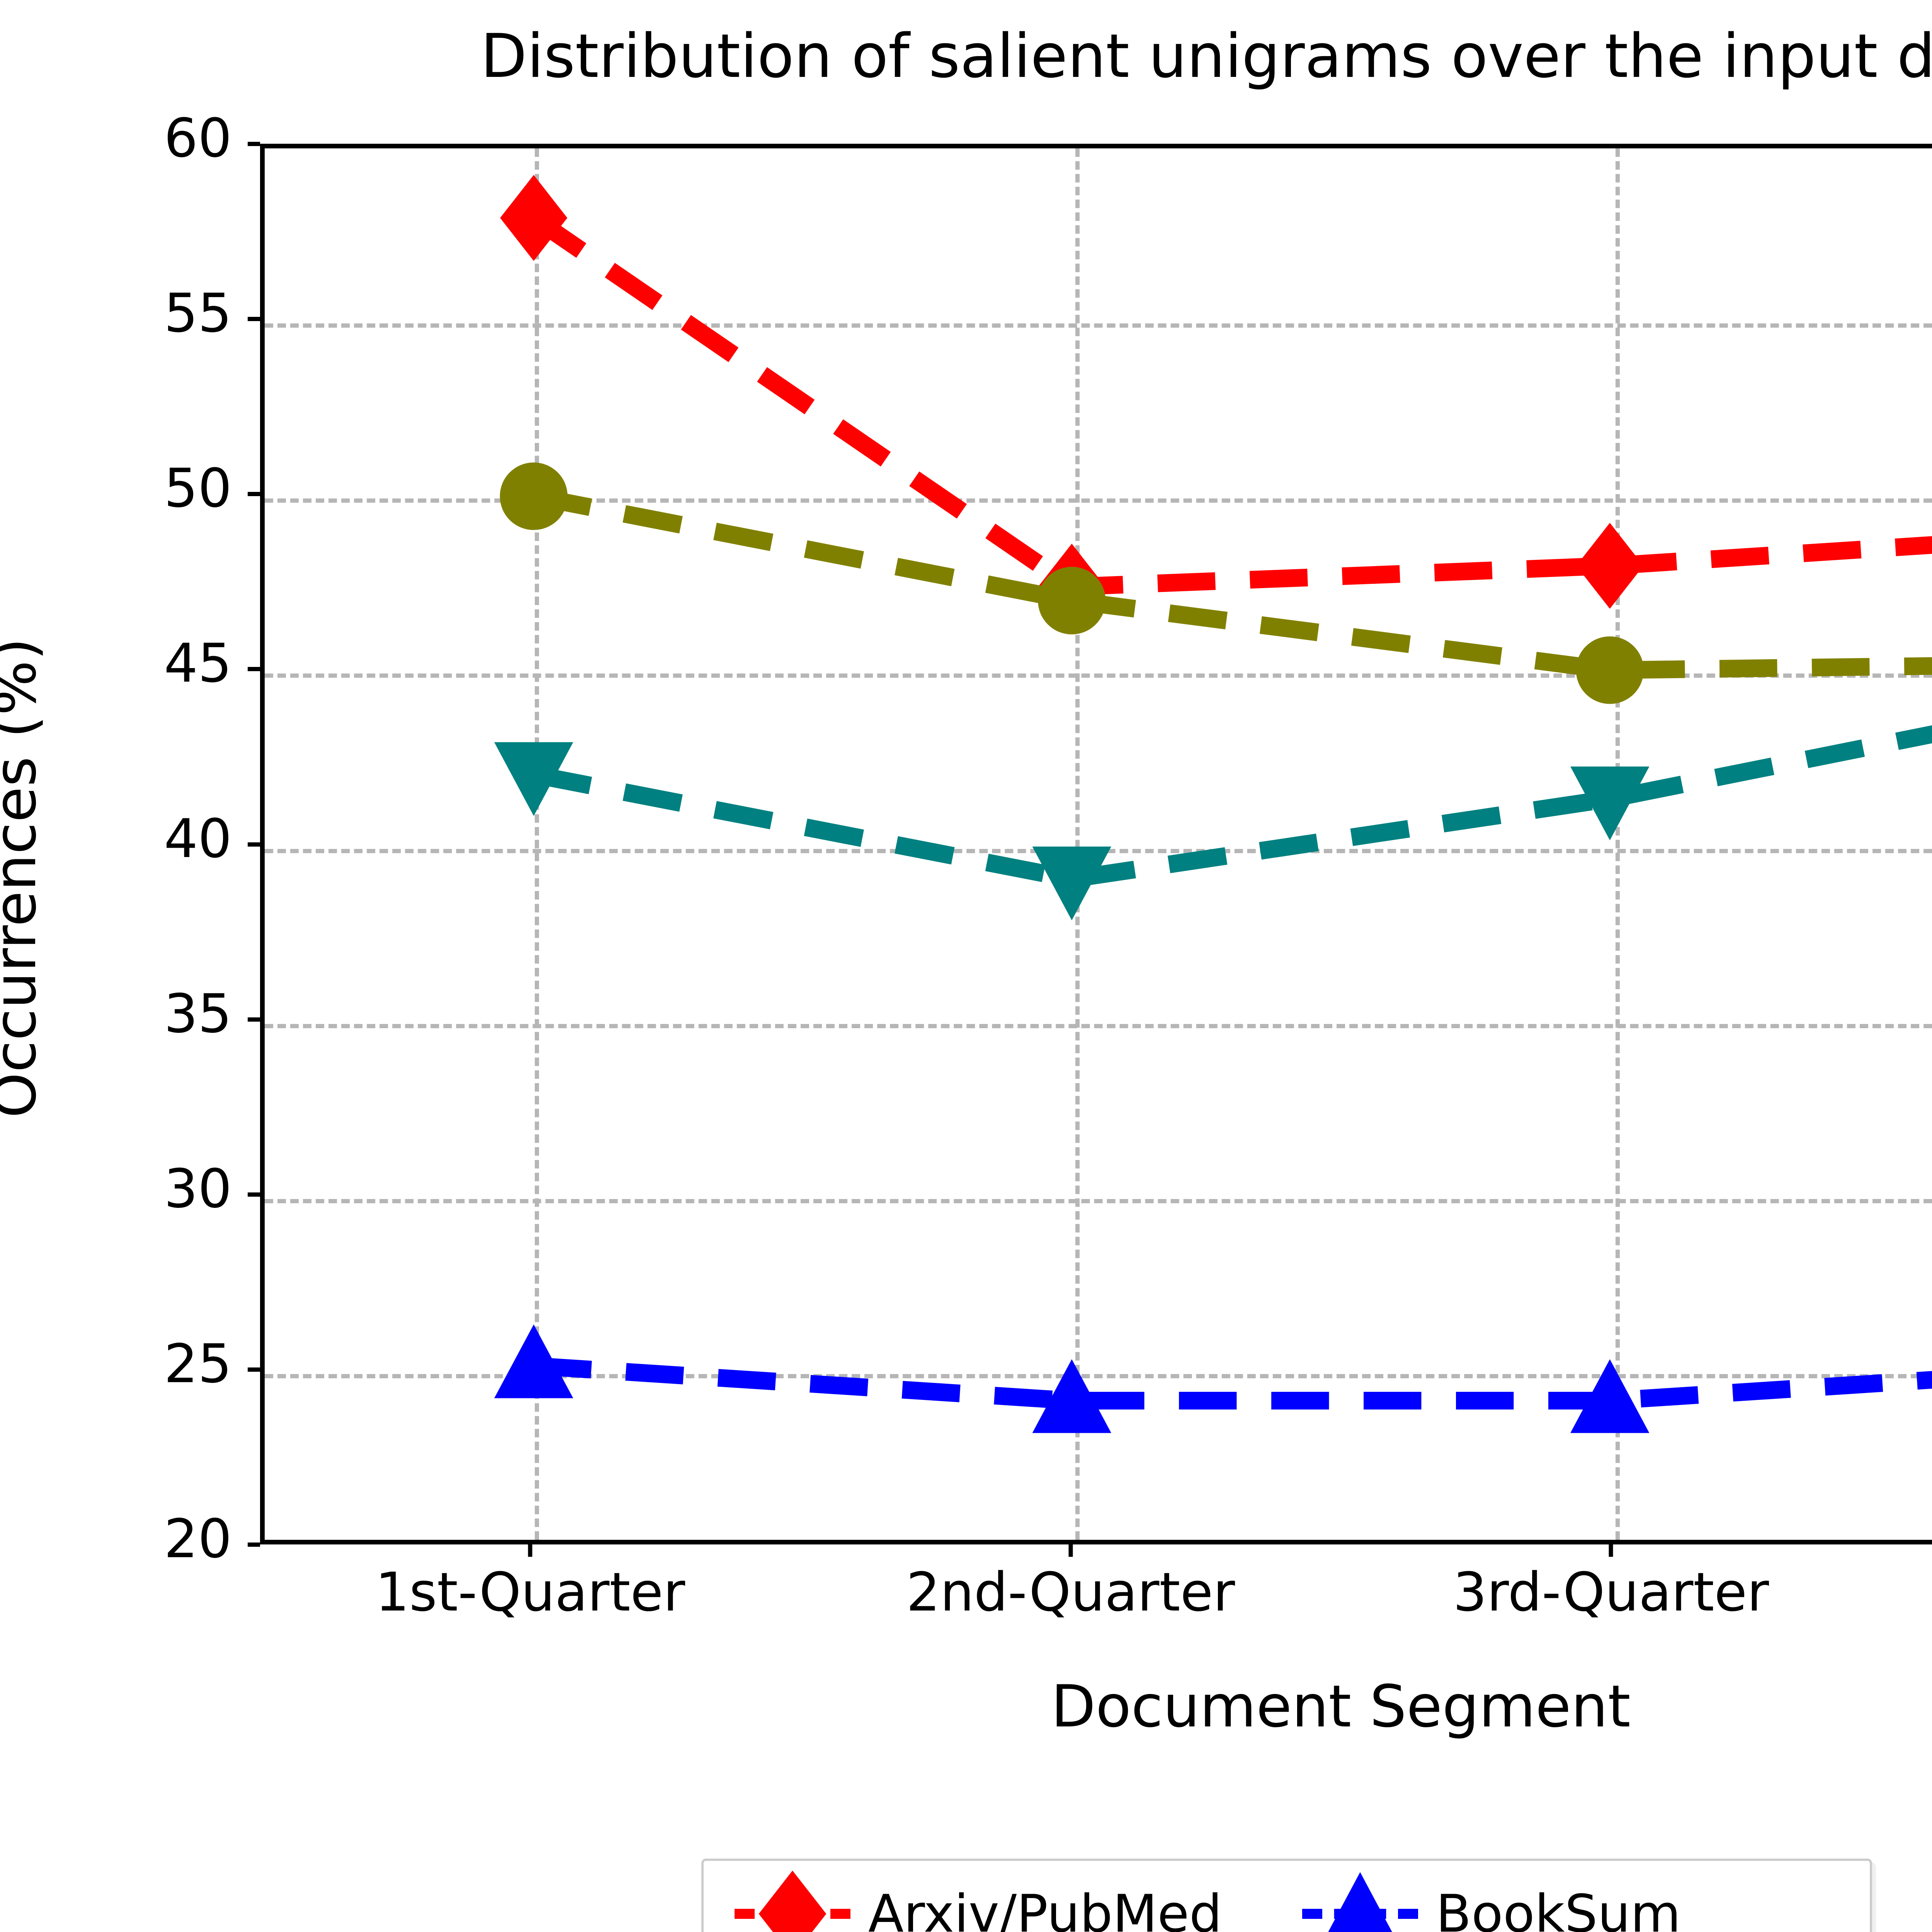 Image resolution: width=1932 pixels, height=1932 pixels. What do you see at coordinates (1611, 1592) in the screenshot?
I see `x-axis-tick-label: 3rd-Quarter` at bounding box center [1611, 1592].